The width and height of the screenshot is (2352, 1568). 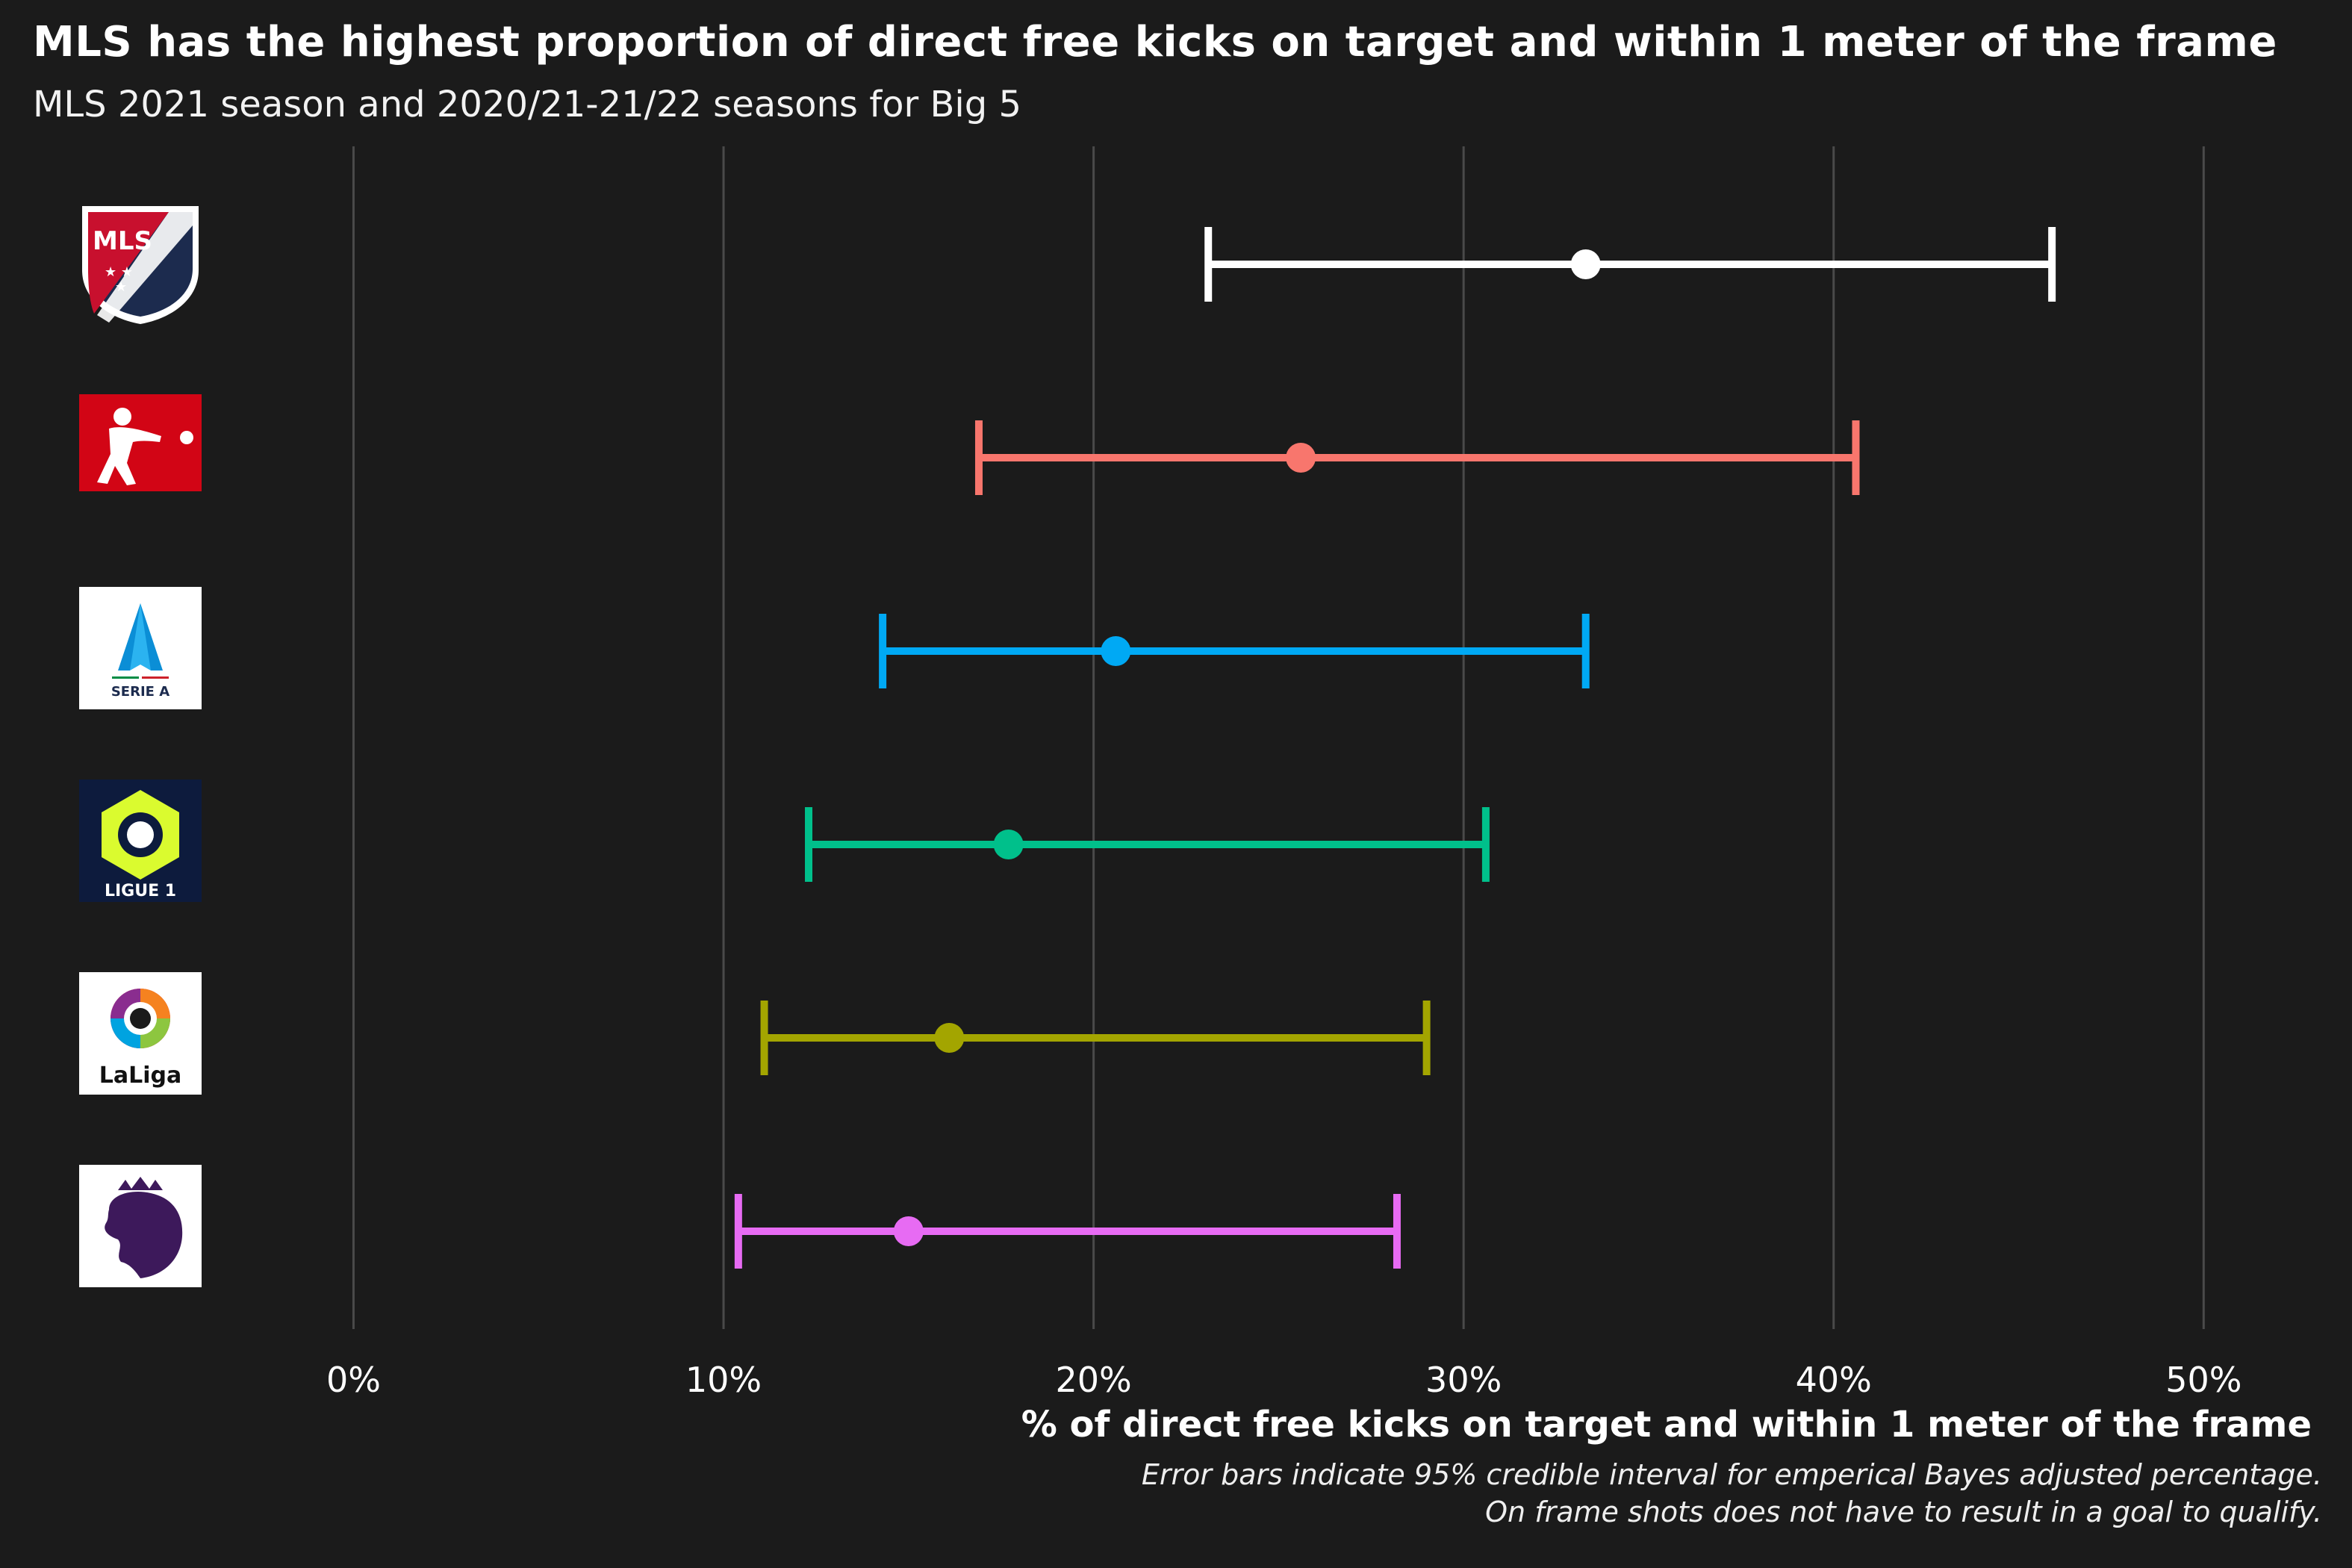 I want to click on laliga-logo-text: LaLiga, so click(x=140, y=1076).